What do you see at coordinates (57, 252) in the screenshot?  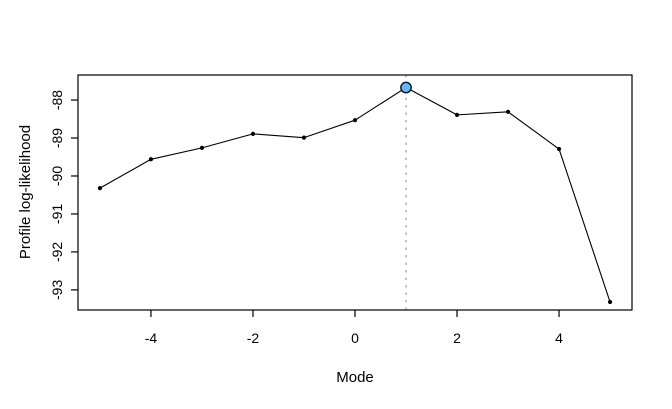 I see `y-axis-tick-label: -92` at bounding box center [57, 252].